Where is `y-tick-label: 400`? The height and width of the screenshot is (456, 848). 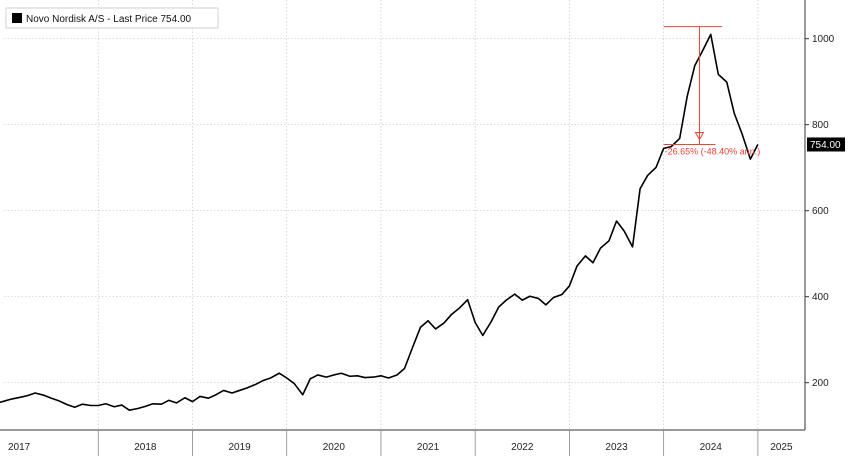
y-tick-label: 400 is located at coordinates (820, 297).